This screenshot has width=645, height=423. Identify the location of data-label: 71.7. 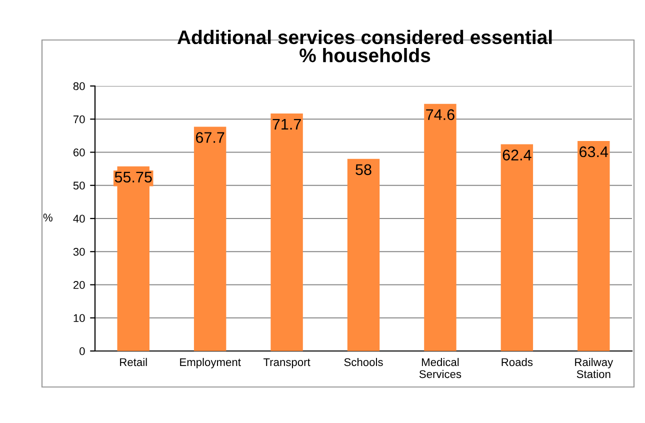
(286, 124).